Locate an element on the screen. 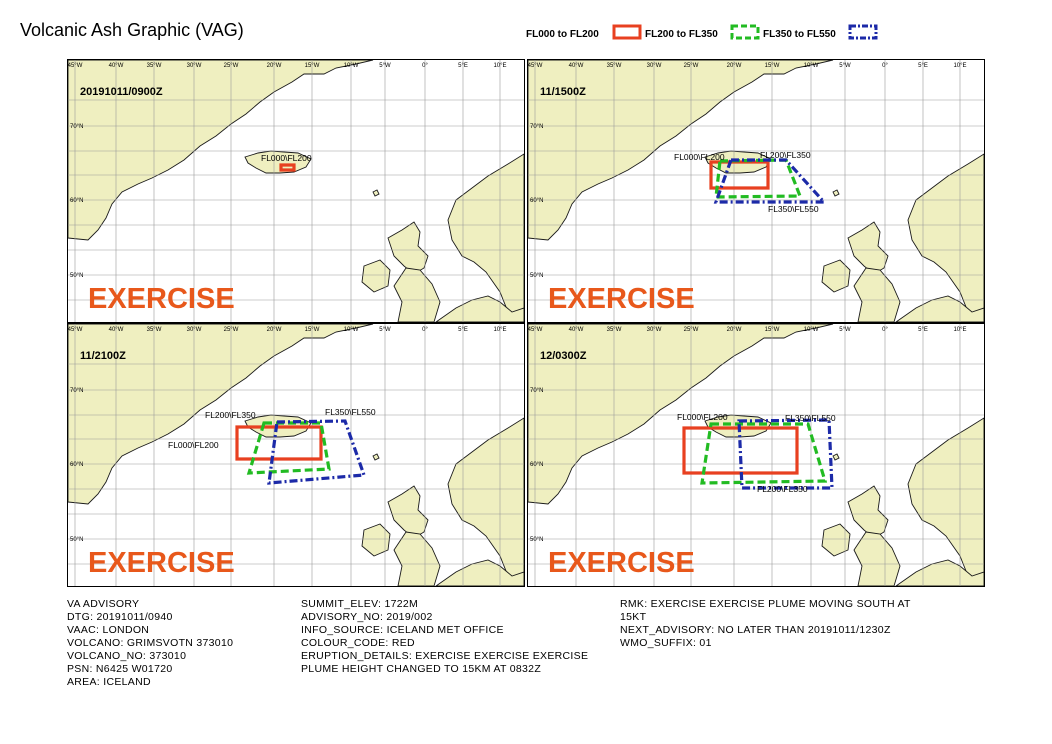  legend-swatch-red is located at coordinates (627, 32).